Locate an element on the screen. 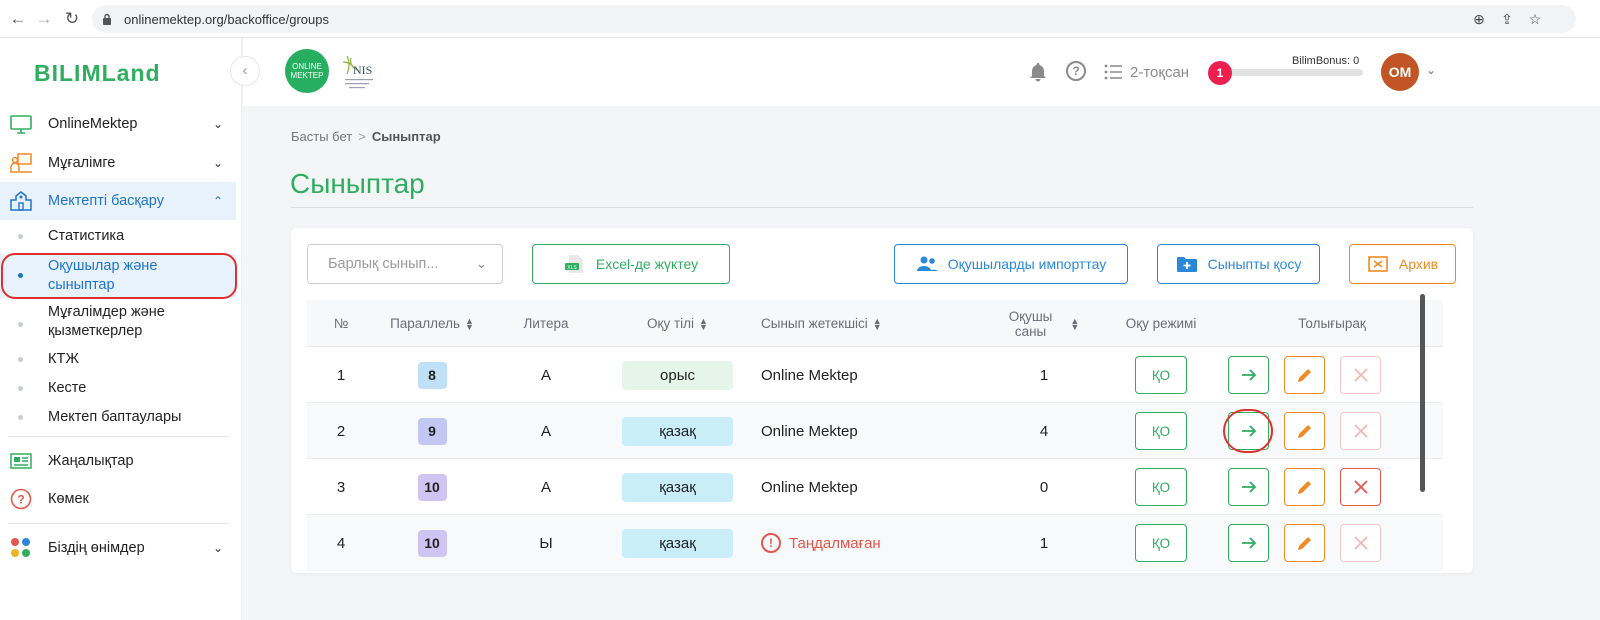  star-icon: ☆ is located at coordinates (1535, 19).